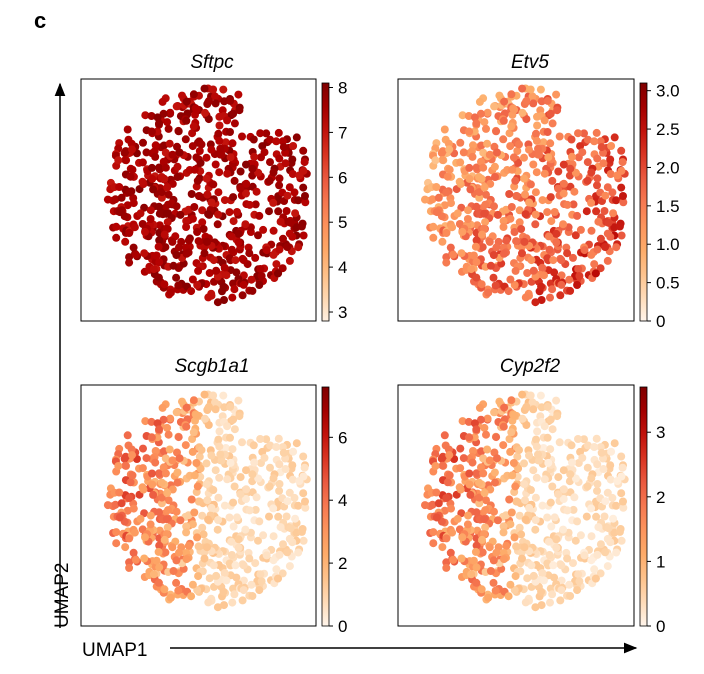 The image size is (704, 674). I want to click on colorbar-tick-label: 7, so click(342, 132).